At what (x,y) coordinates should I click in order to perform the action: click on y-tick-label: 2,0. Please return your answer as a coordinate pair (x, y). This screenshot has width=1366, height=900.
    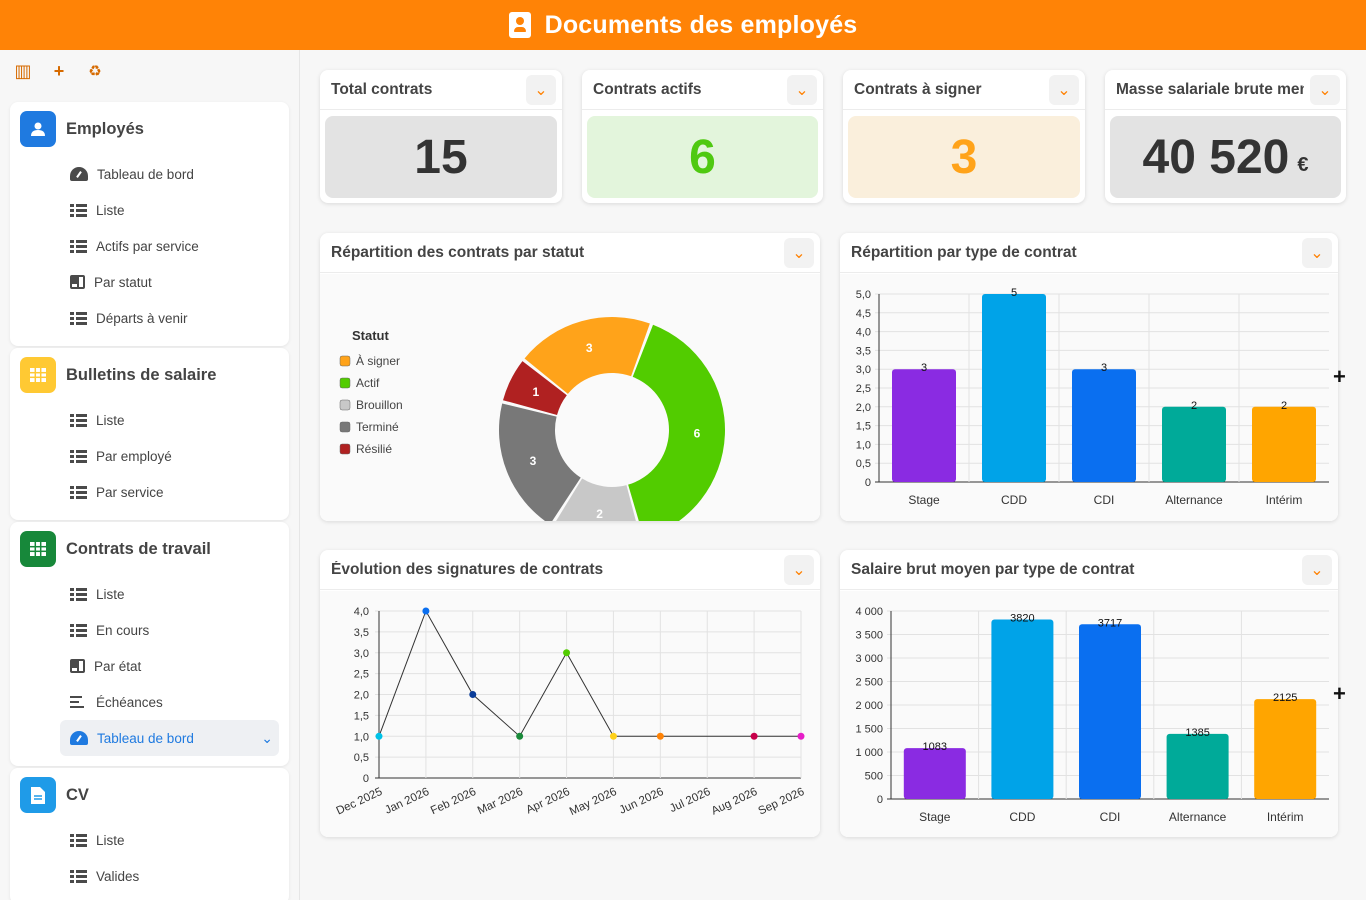
    Looking at the image, I should click on (361, 696).